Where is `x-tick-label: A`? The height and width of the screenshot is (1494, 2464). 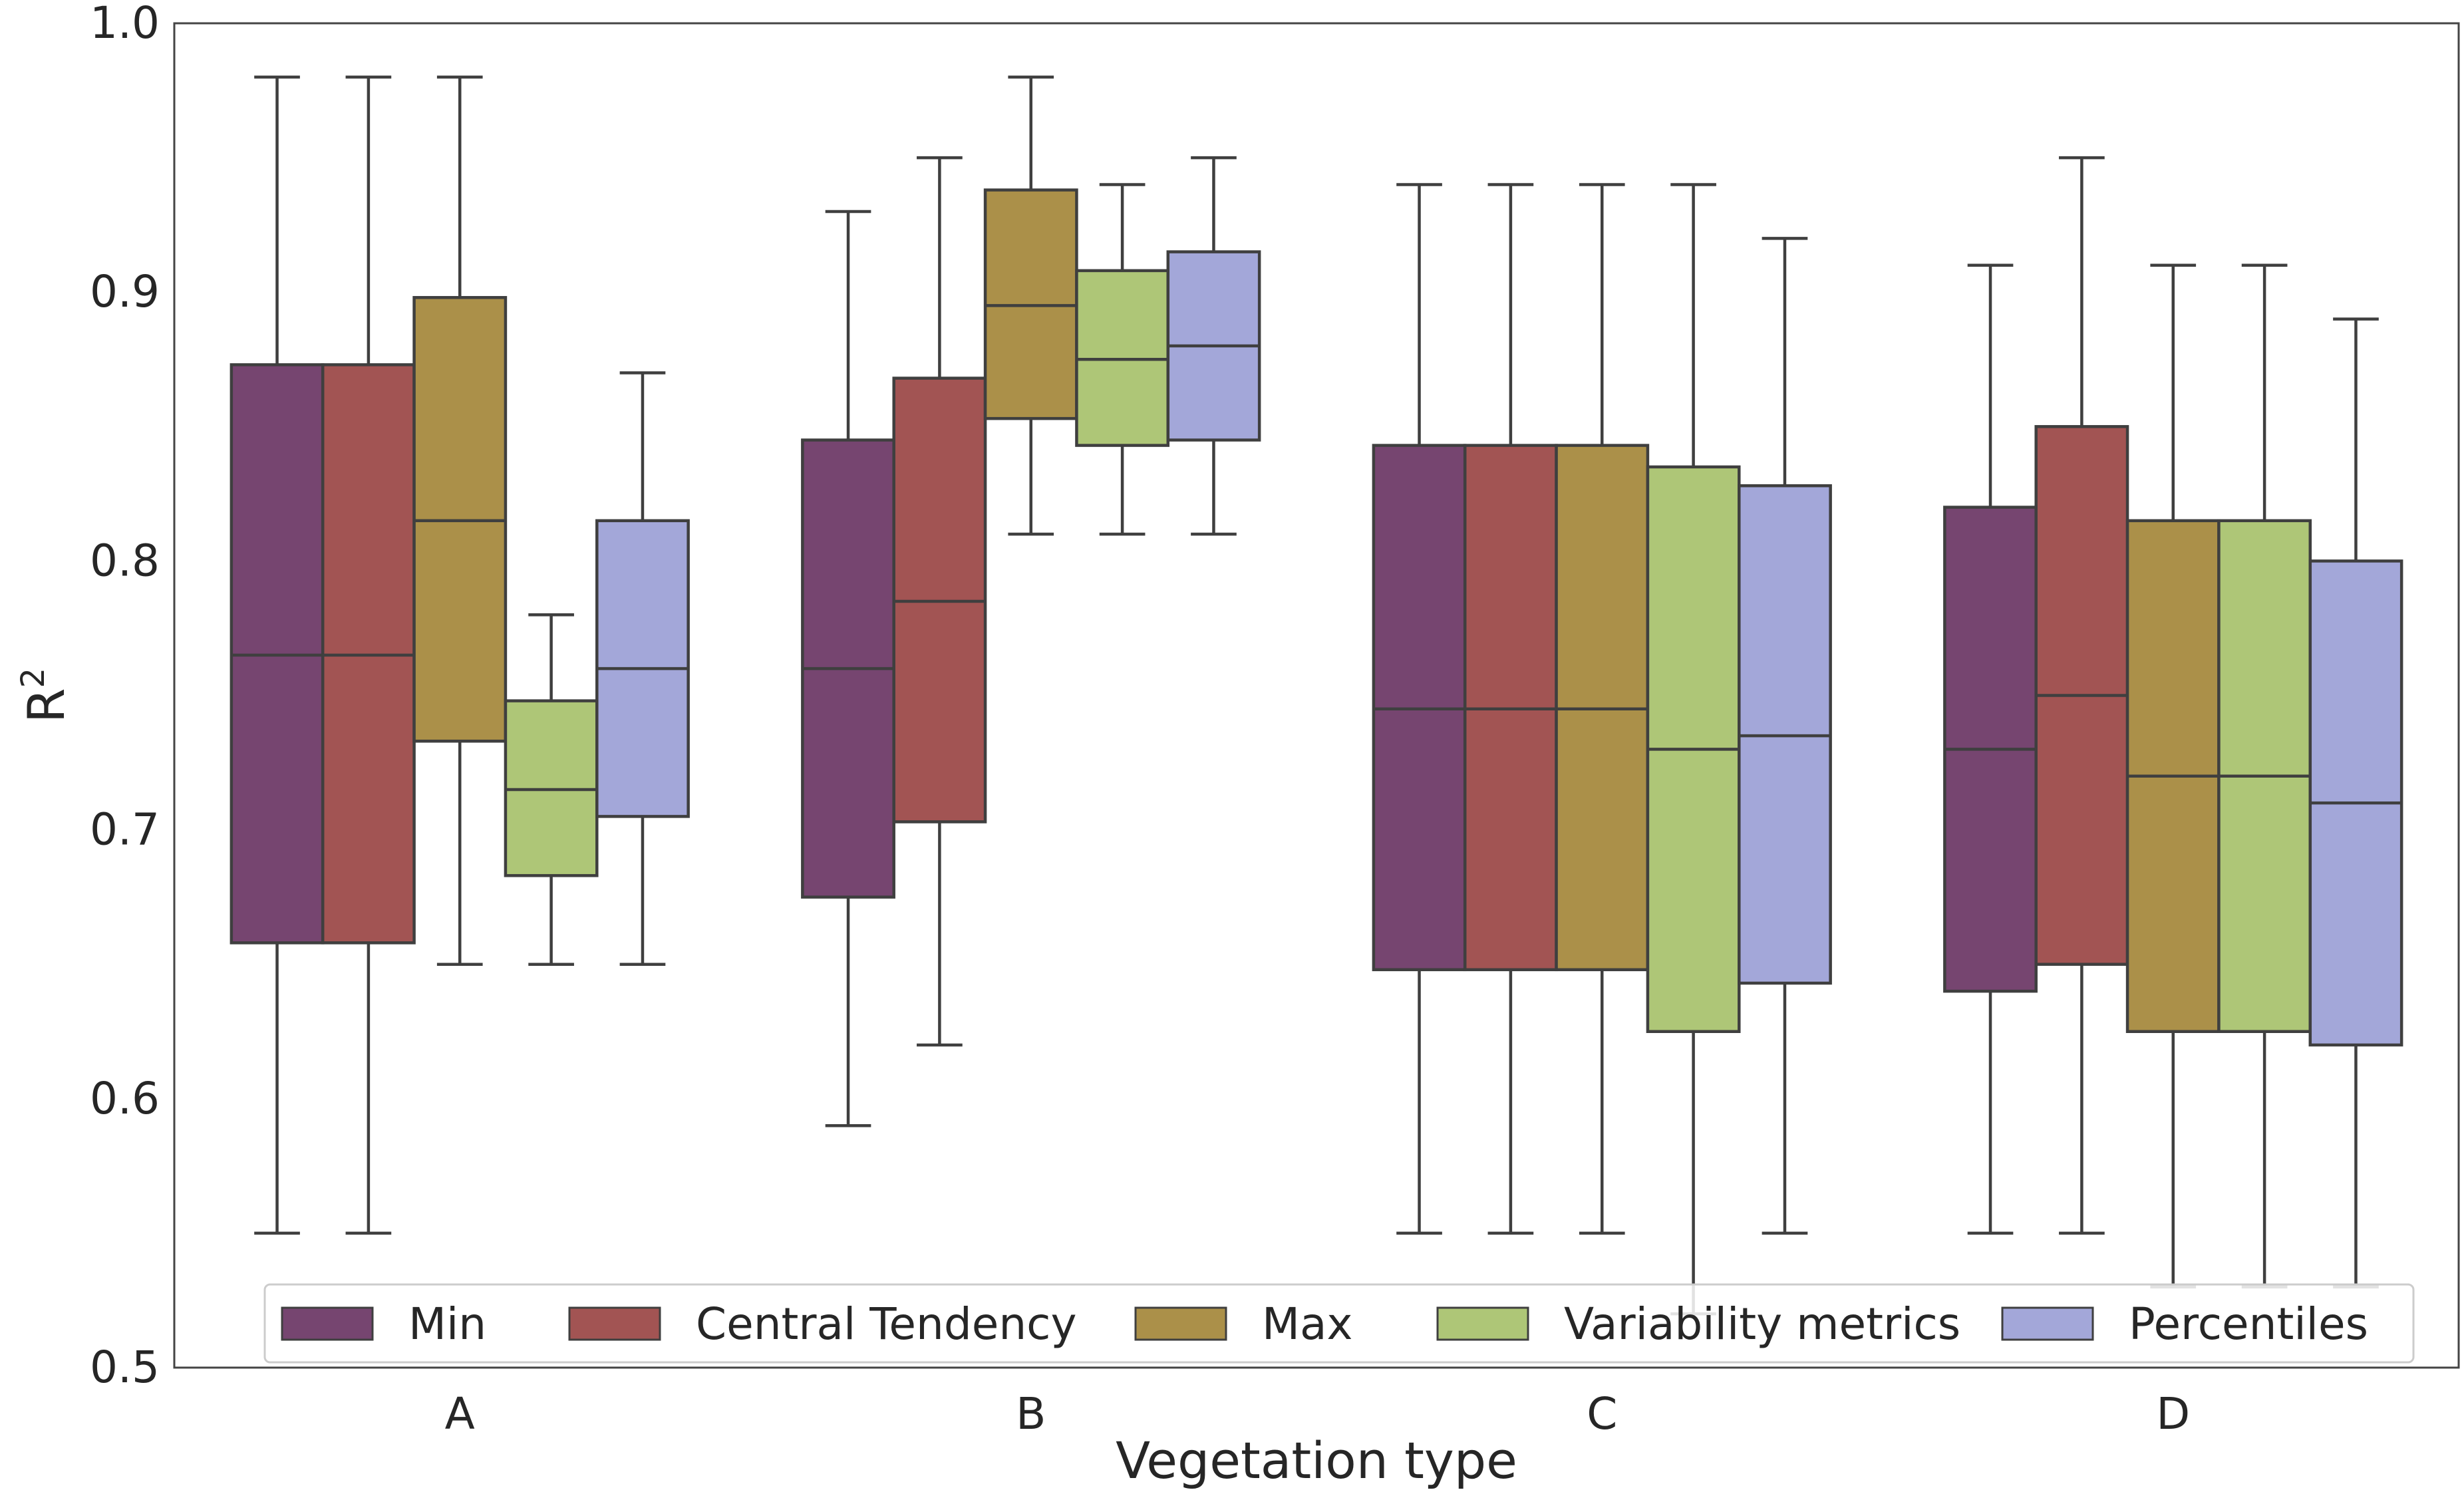 x-tick-label: A is located at coordinates (460, 1413).